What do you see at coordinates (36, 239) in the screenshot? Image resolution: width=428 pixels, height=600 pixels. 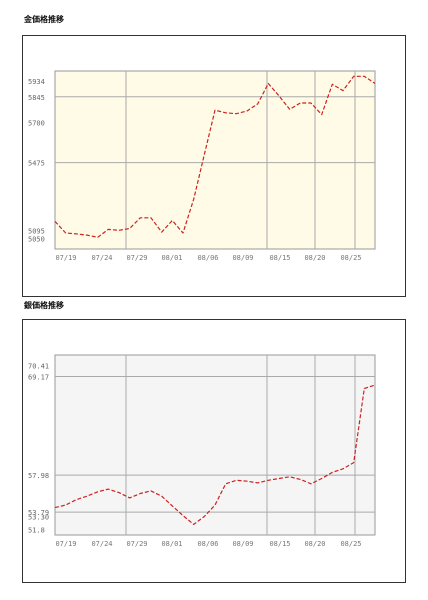 I see `gold-y-tick-label: 5050` at bounding box center [36, 239].